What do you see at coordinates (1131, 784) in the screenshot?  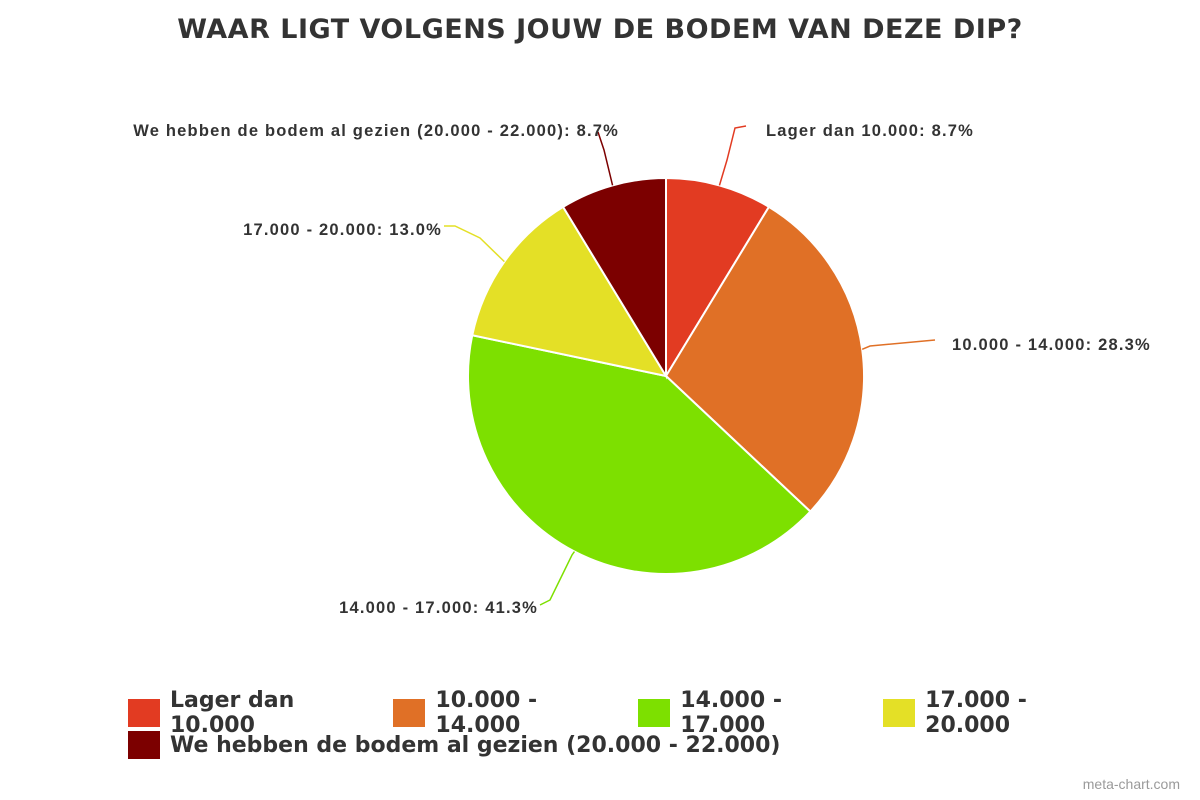 I see `watermark: meta-chart.com` at bounding box center [1131, 784].